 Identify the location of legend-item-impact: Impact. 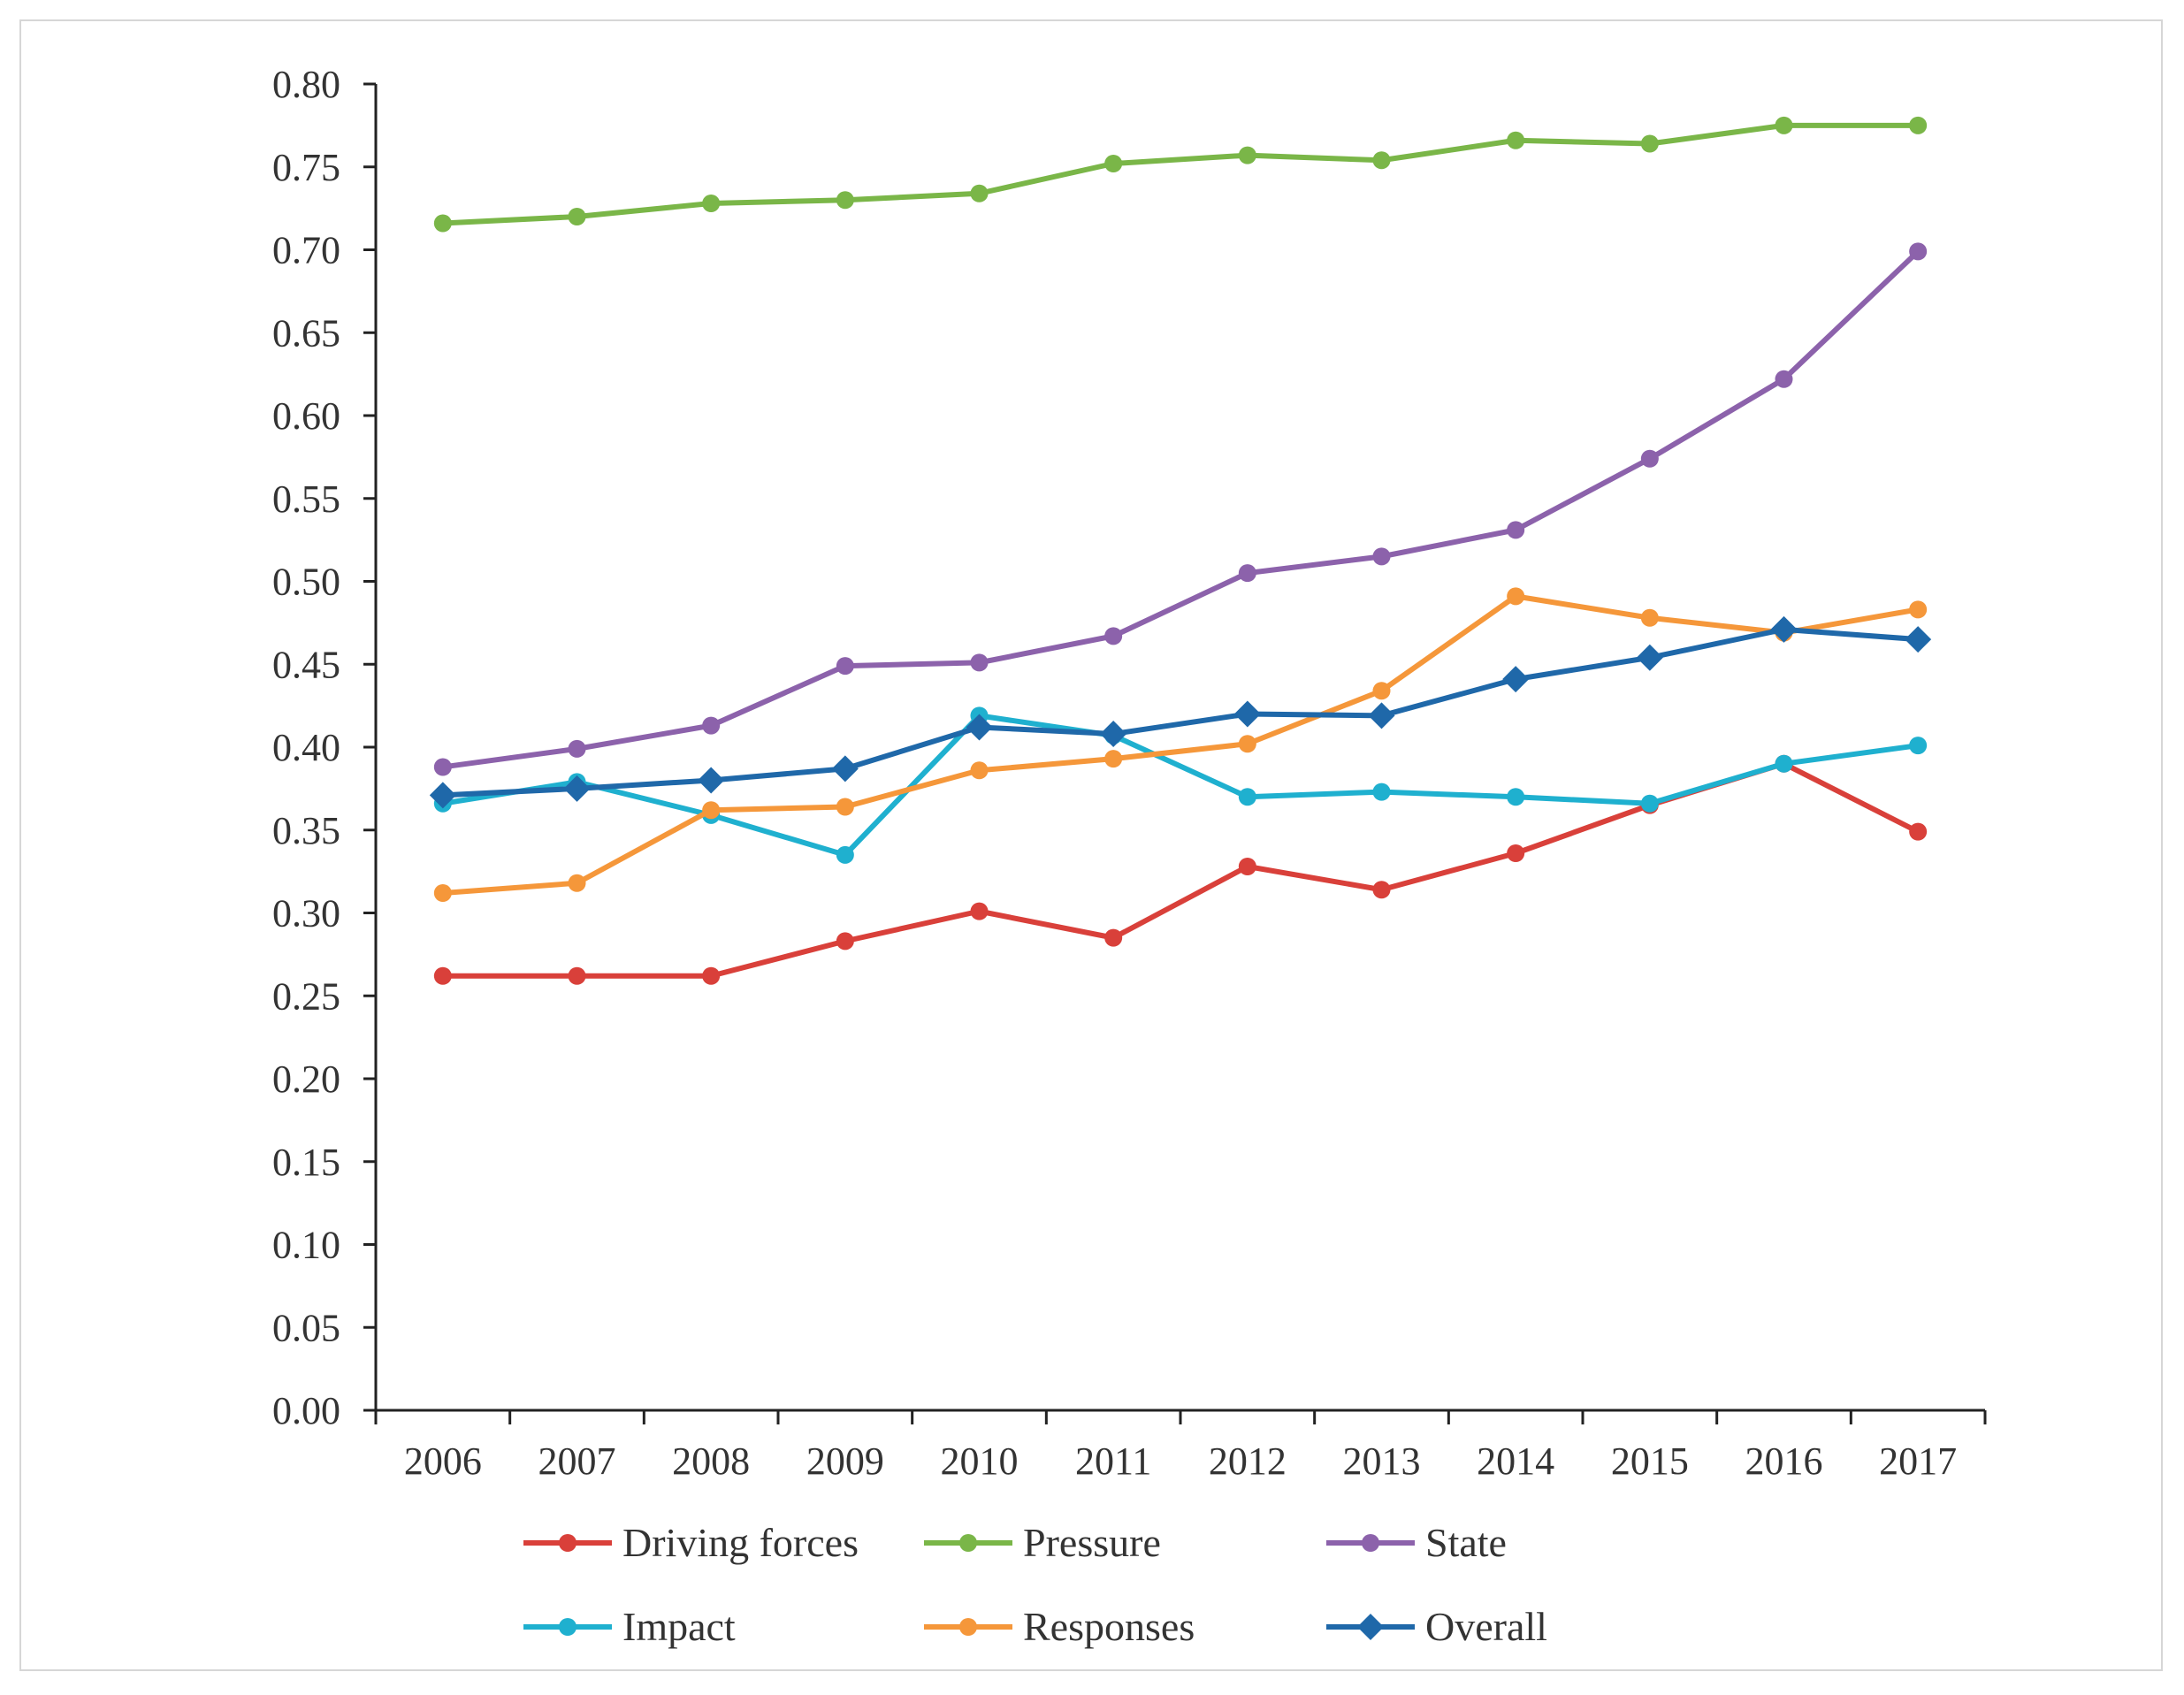
(629, 1626).